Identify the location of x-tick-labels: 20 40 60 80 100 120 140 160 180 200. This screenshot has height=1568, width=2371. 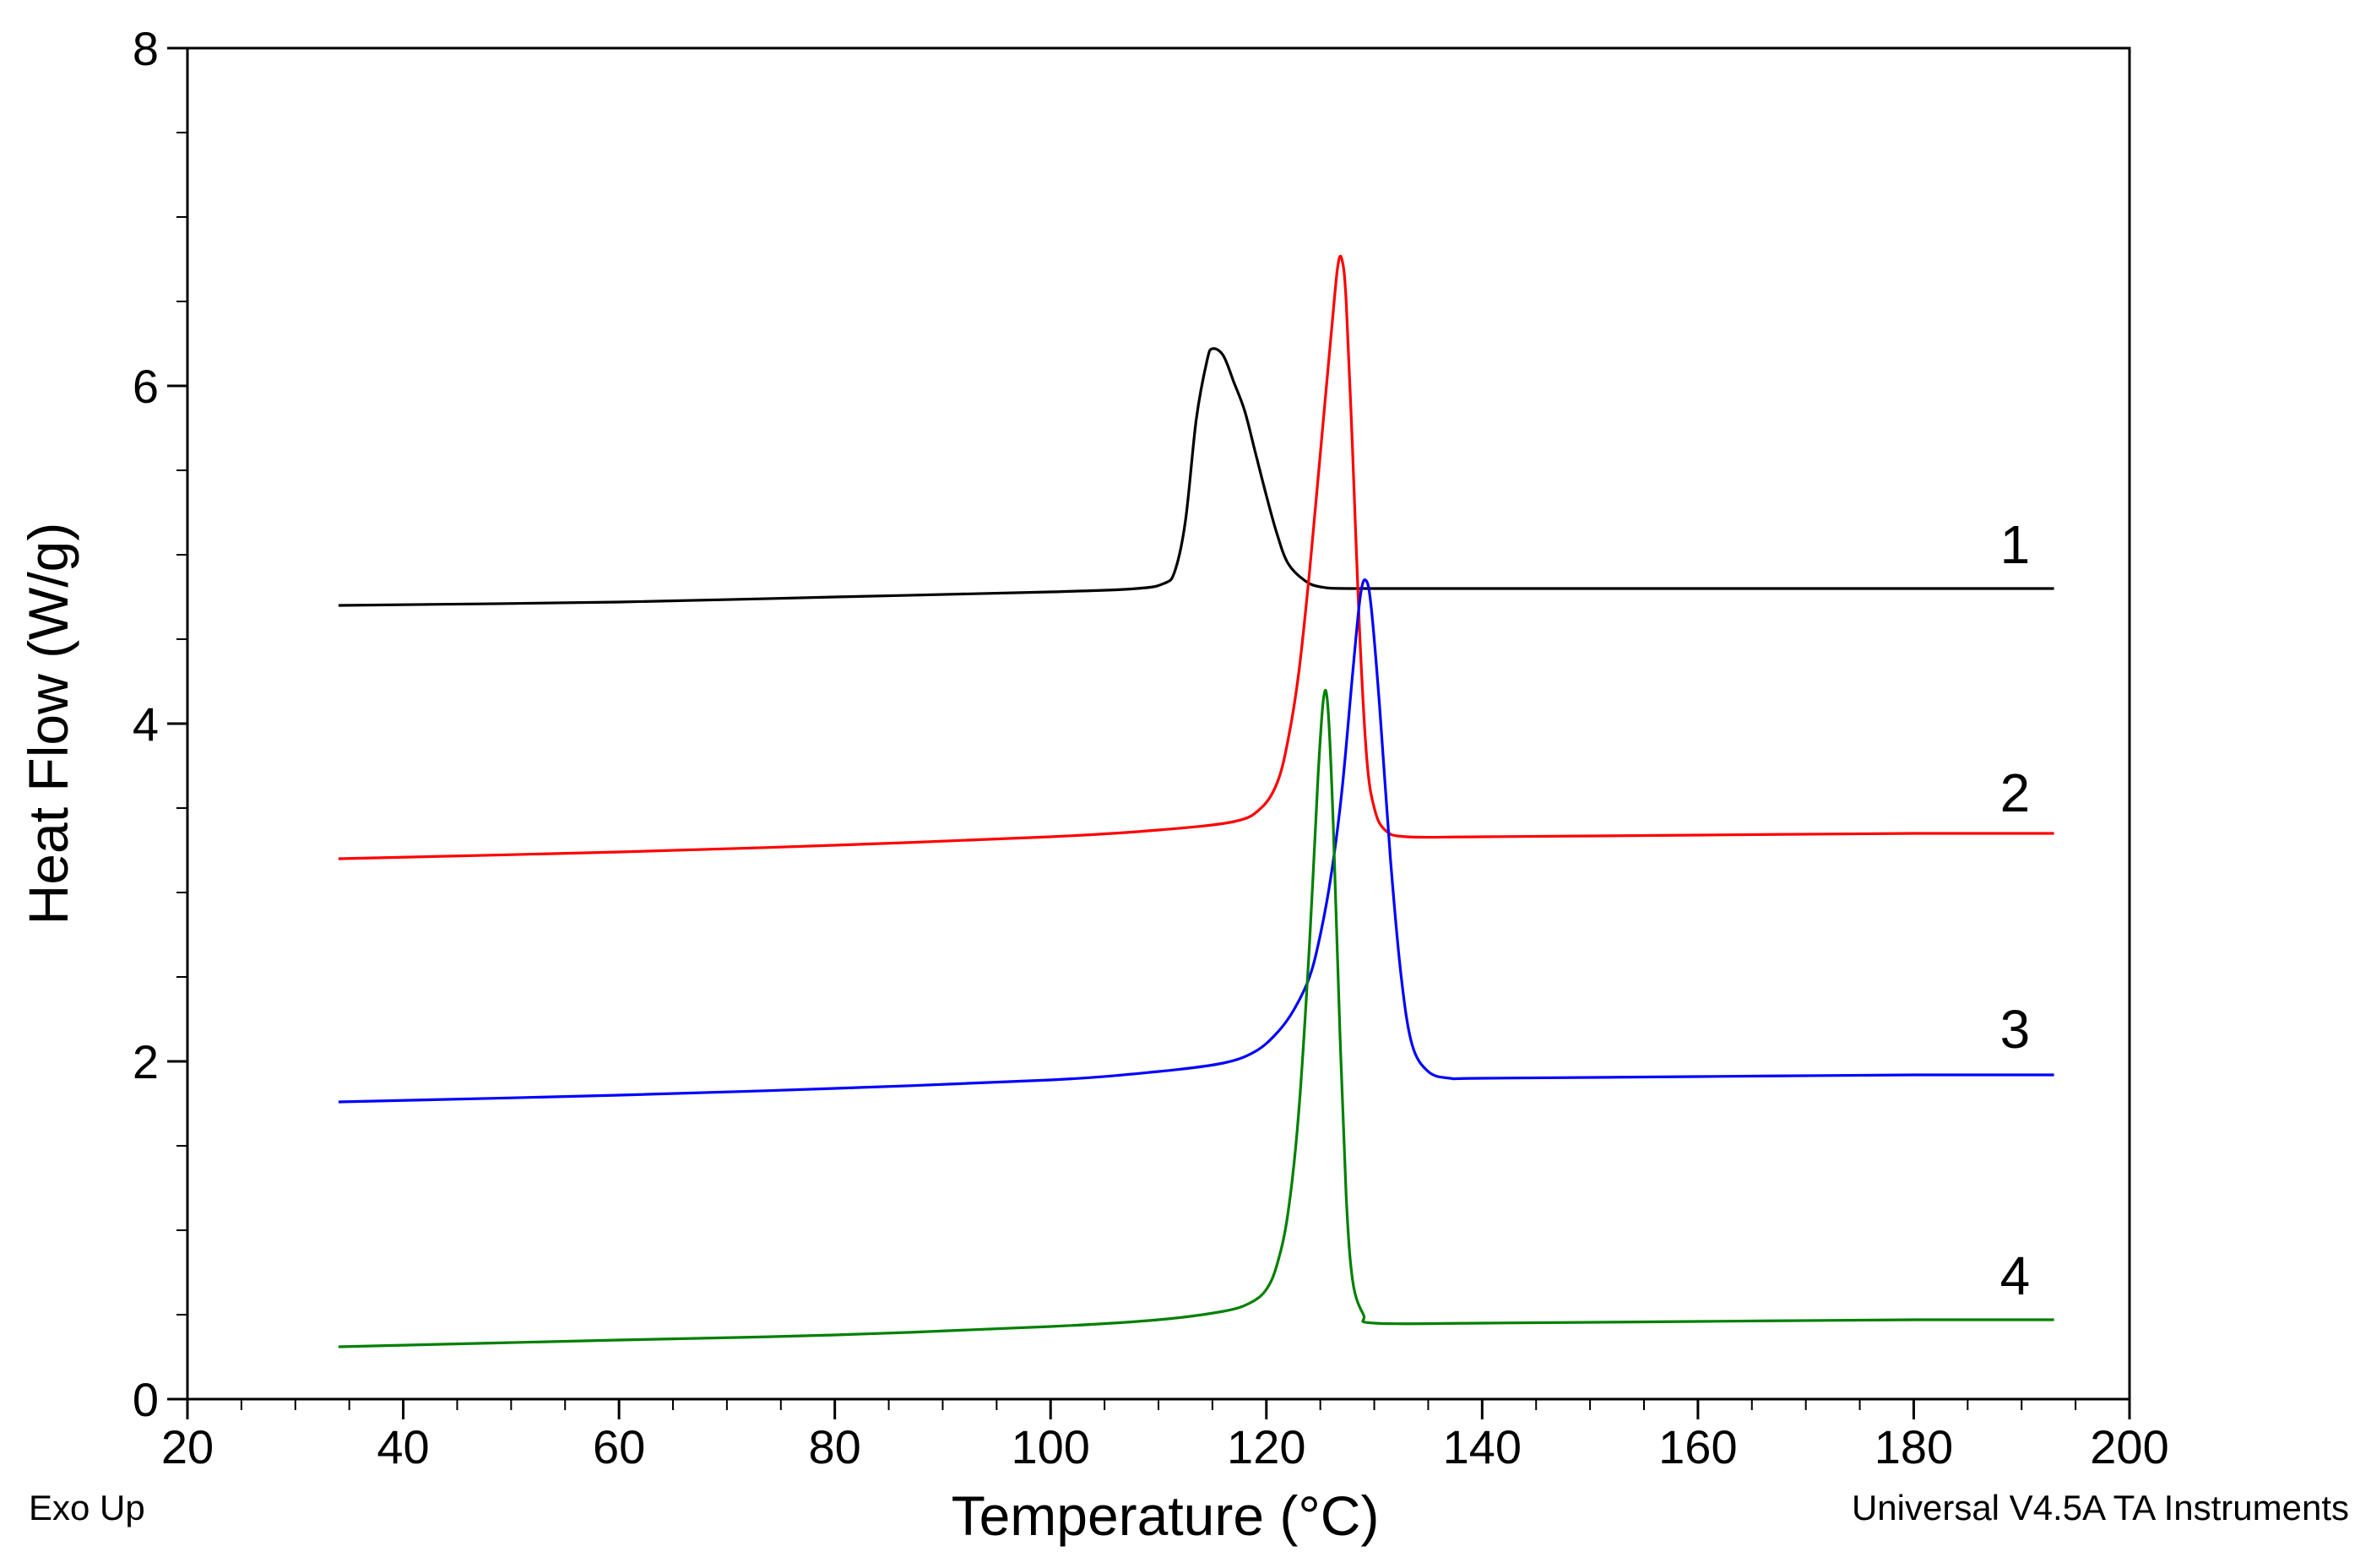
(1165, 1446).